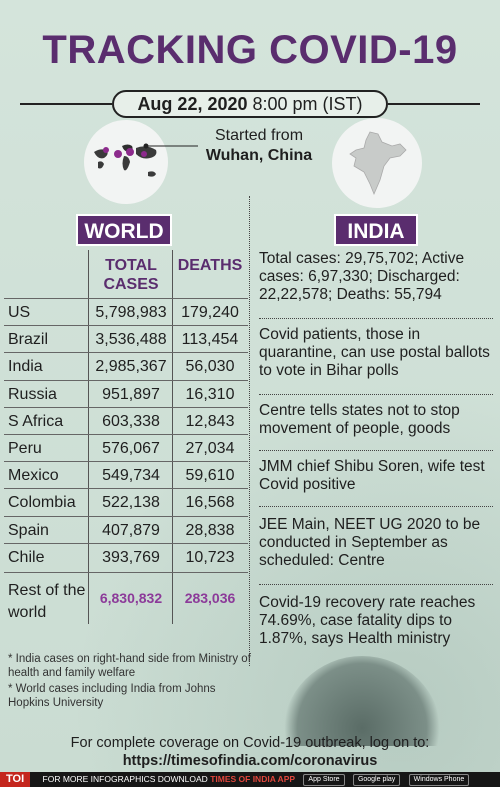  Describe the element at coordinates (25, 366) in the screenshot. I see `country-name: India` at that location.